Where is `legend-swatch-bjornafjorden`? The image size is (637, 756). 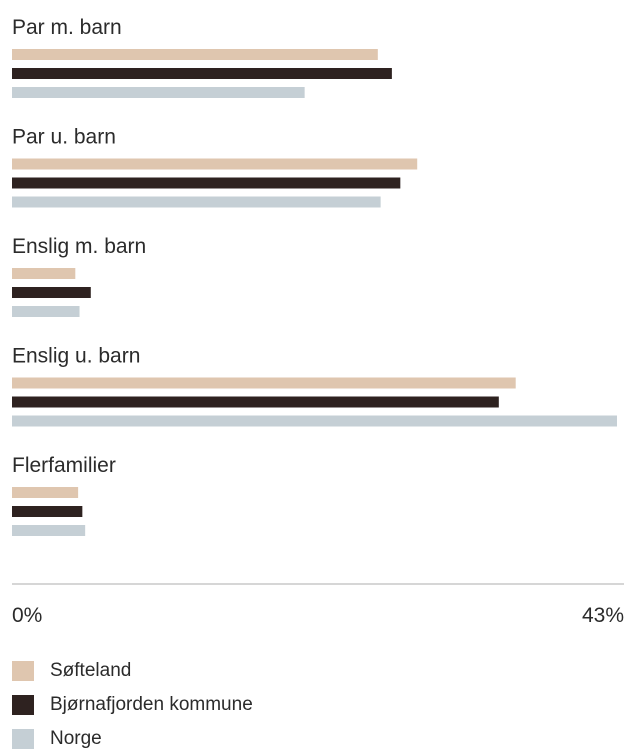
legend-swatch-bjornafjorden is located at coordinates (23, 705).